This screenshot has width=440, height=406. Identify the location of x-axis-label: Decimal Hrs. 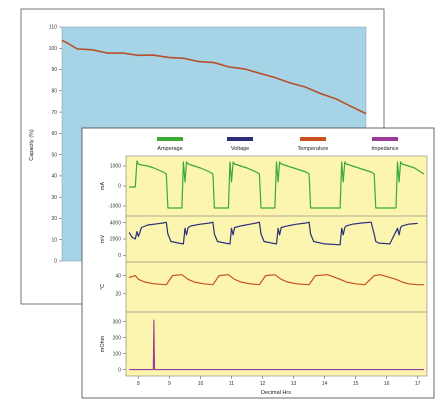
(276, 393).